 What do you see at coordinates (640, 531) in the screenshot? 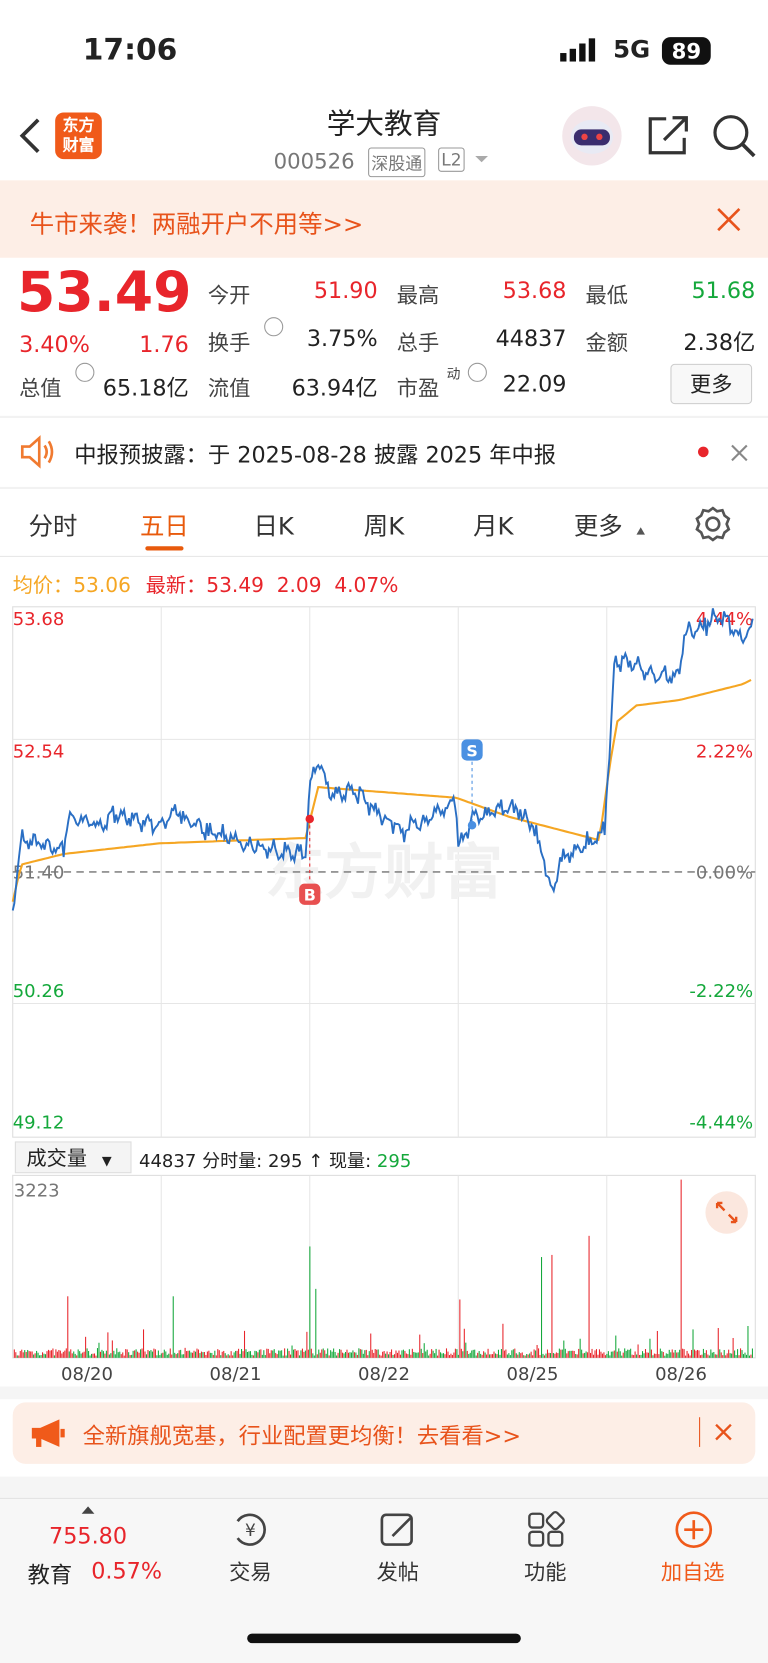
I see `tab-dropdown` at bounding box center [640, 531].